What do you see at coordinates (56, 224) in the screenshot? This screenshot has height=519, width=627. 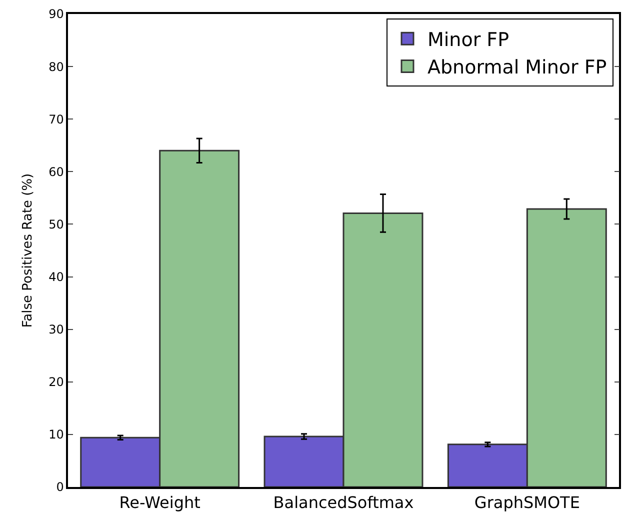 I see `y-tick-label: 50` at bounding box center [56, 224].